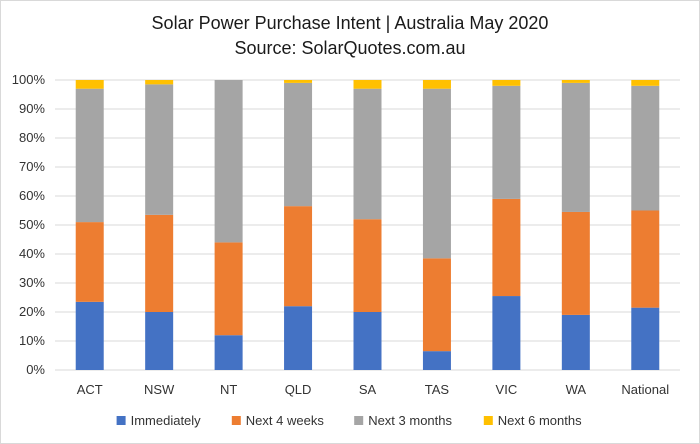 This screenshot has height=444, width=700. Describe the element at coordinates (32, 311) in the screenshot. I see `y-tick-label: 20%` at that location.